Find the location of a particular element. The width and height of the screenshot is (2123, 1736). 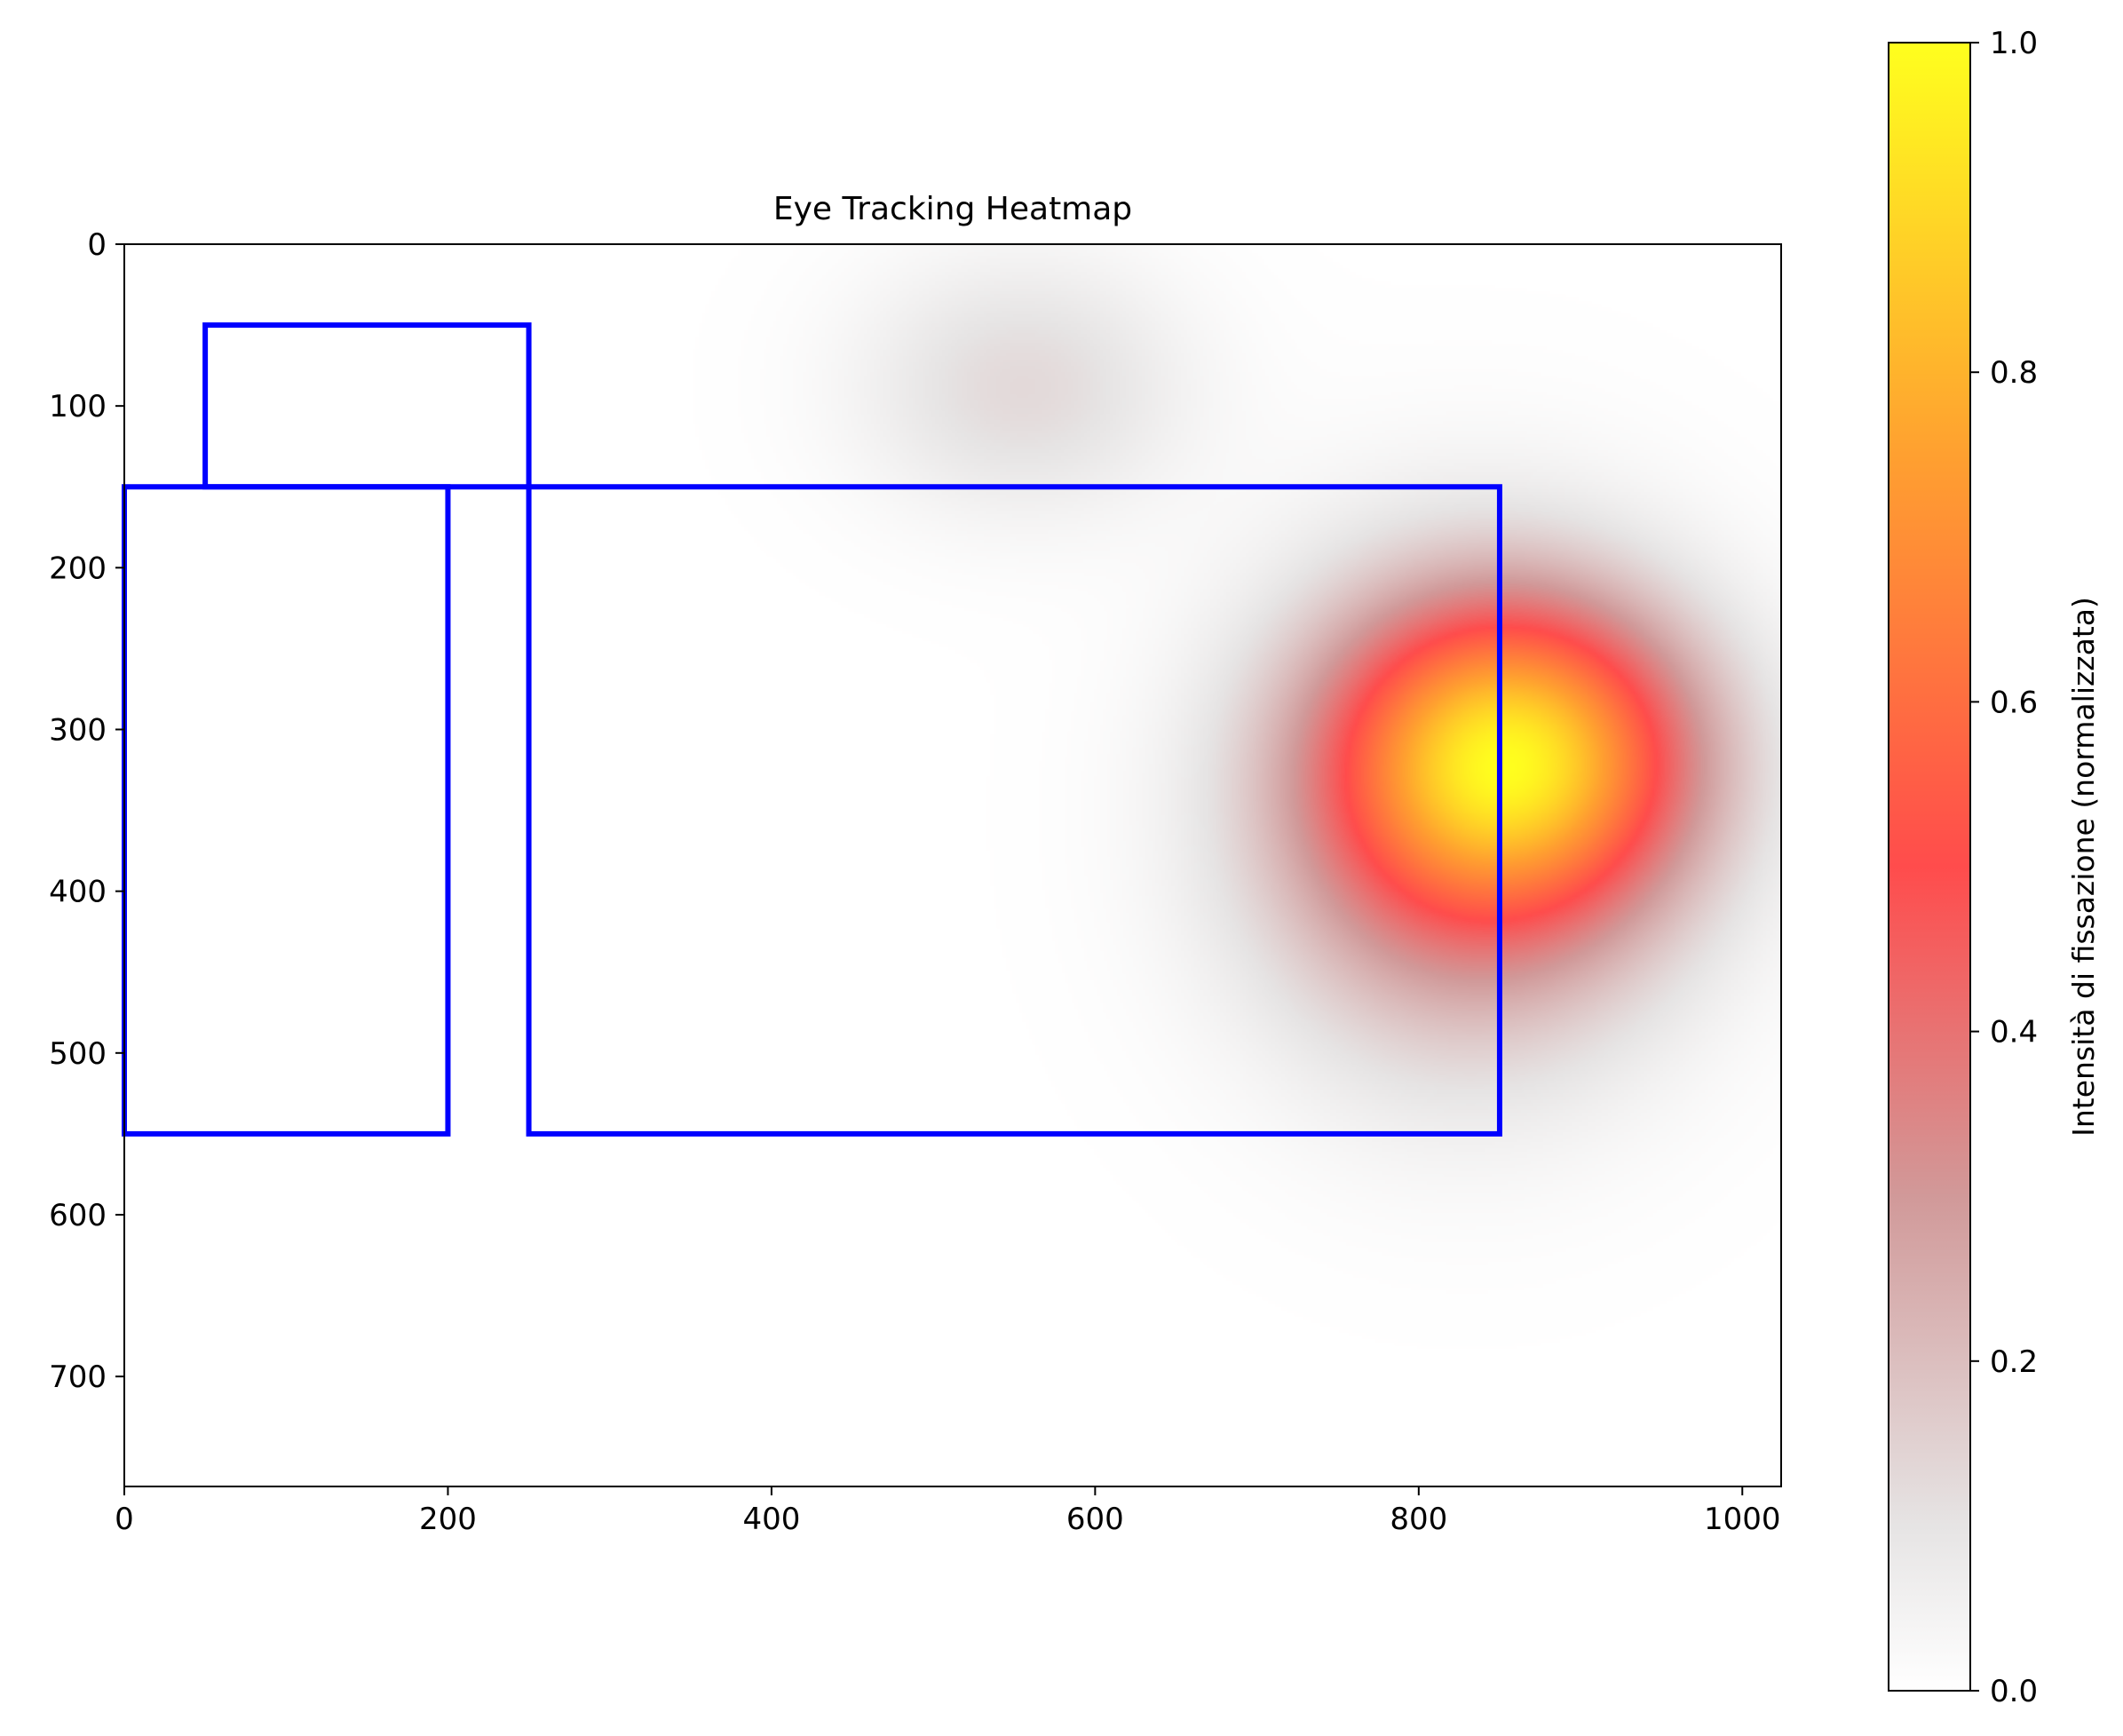

y-tick-label: 200 is located at coordinates (78, 568).